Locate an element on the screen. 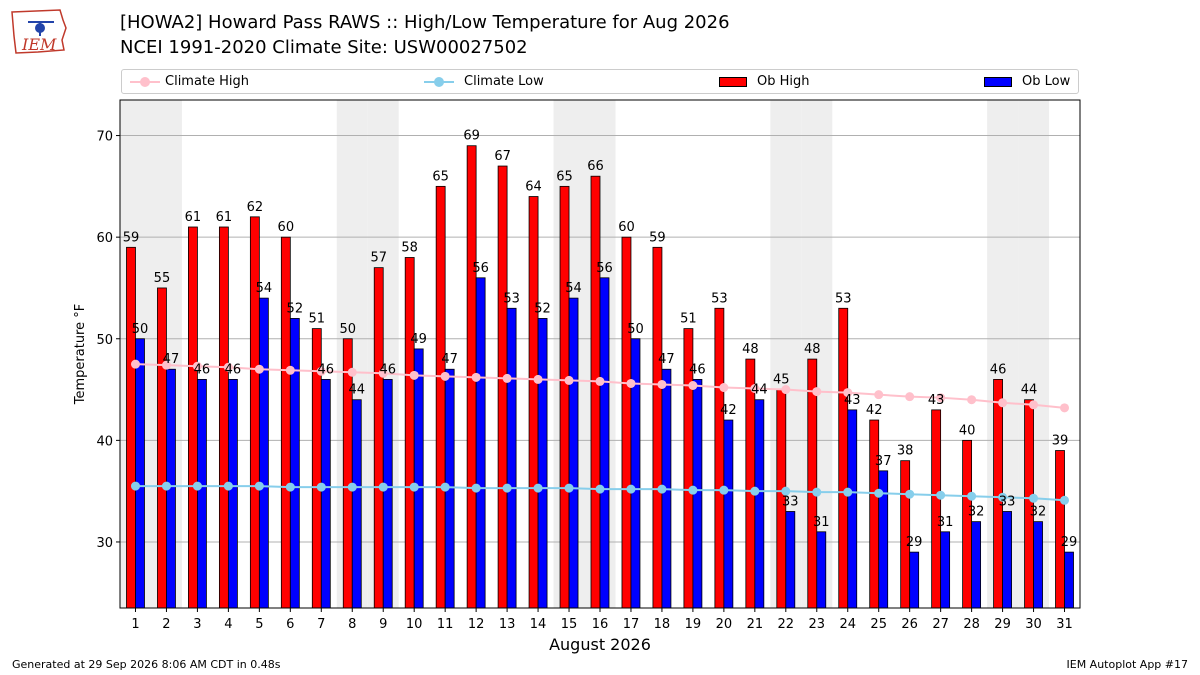 This screenshot has width=1200, height=675. ob-high-label: 66 is located at coordinates (595, 166).